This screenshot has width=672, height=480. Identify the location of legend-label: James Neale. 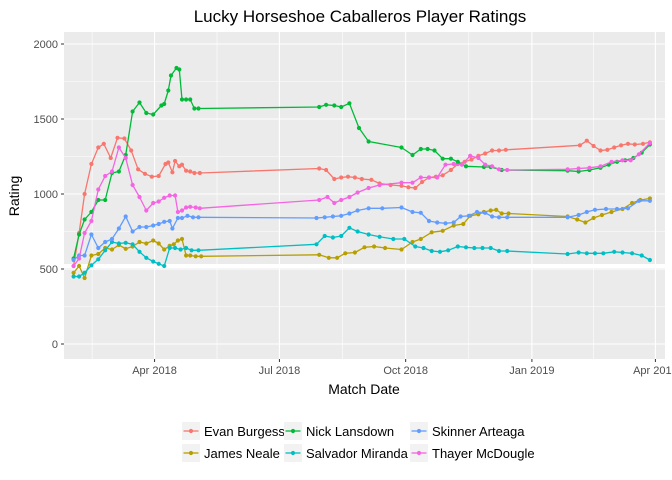
(242, 453).